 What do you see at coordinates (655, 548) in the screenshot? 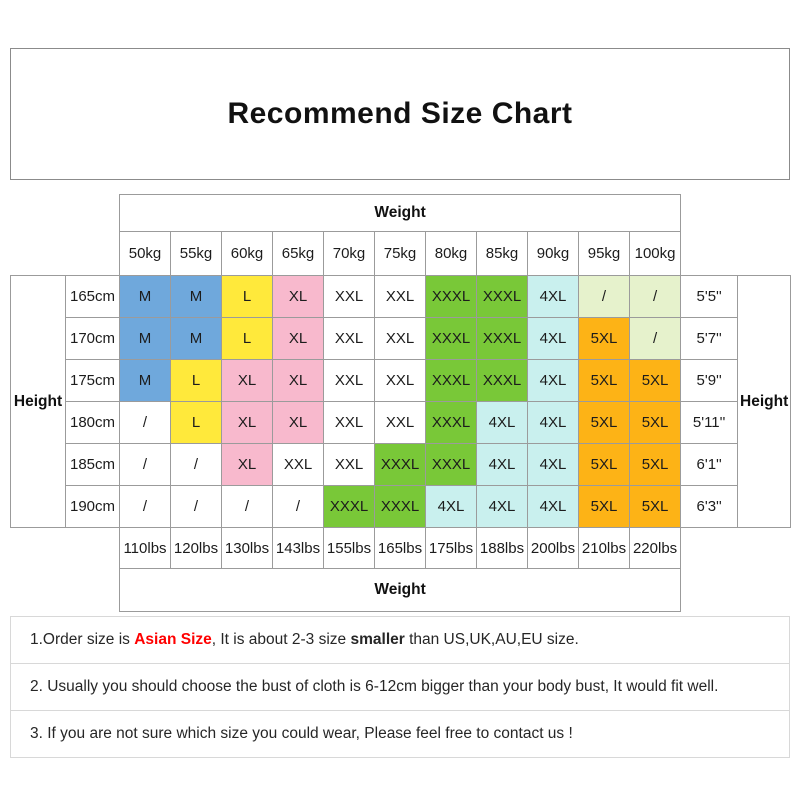
I see `weight-lbs-cell: 220lbs` at bounding box center [655, 548].